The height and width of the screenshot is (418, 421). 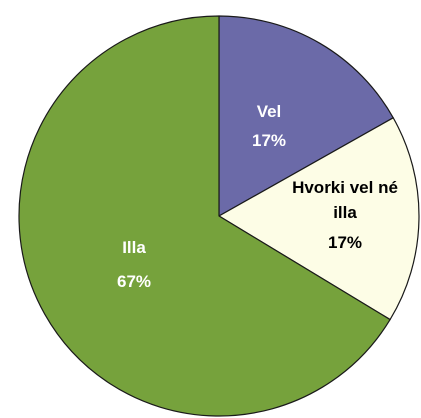 What do you see at coordinates (345, 212) in the screenshot?
I see `pie-slice-1-name-label: illa` at bounding box center [345, 212].